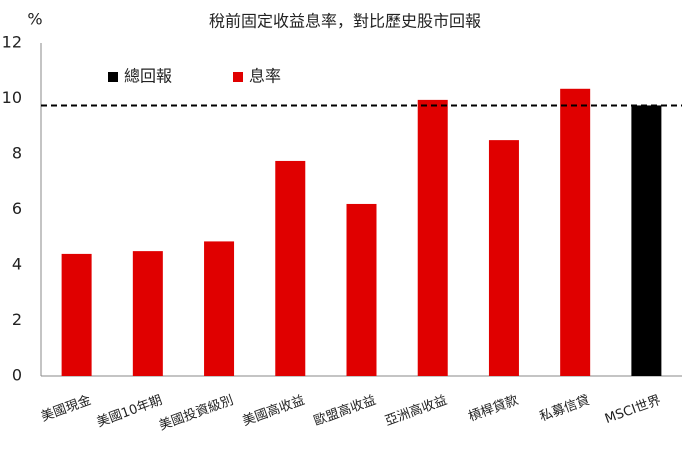 The image size is (687, 456). I want to click on x-tick-label: 美國投資級別, so click(196, 413).